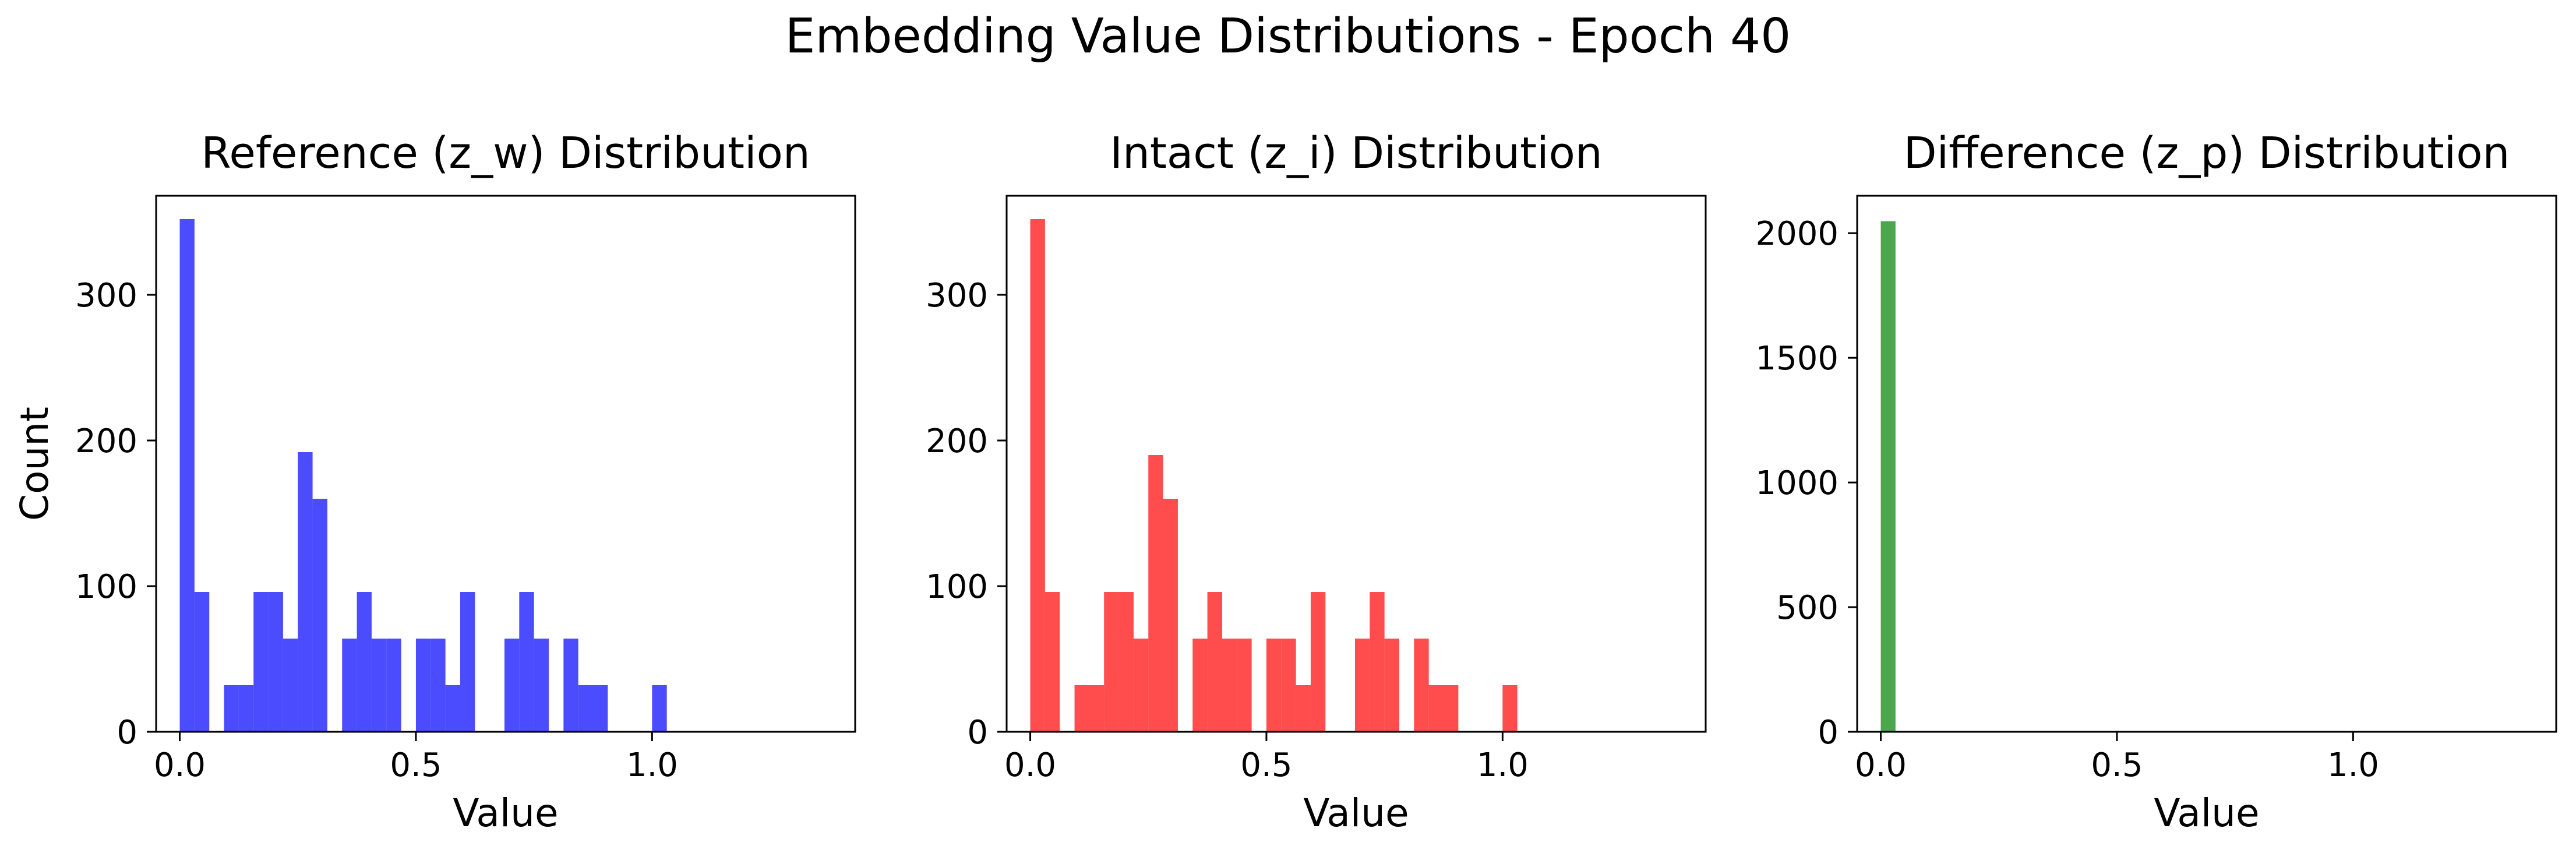 Image resolution: width=2576 pixels, height=853 pixels. I want to click on figure-title: Embedding Value Distributions - Epoch 40, so click(1288, 36).